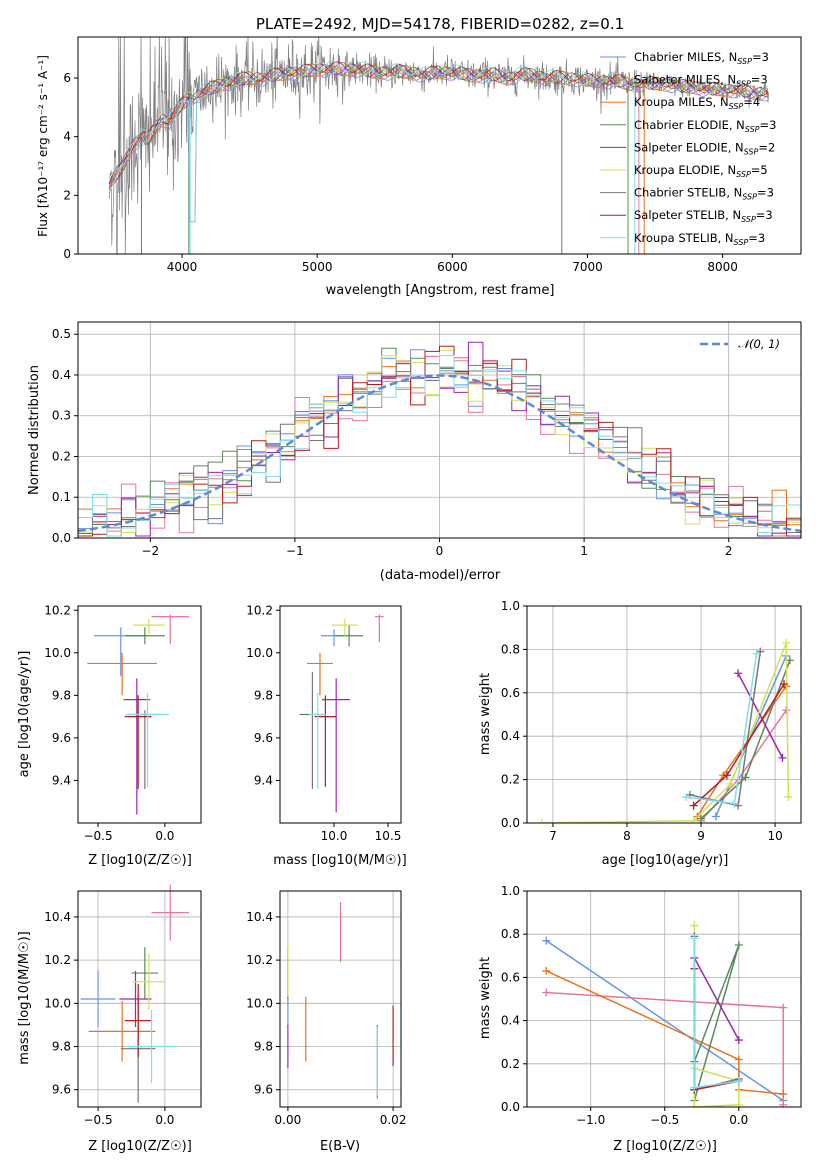 The width and height of the screenshot is (819, 1170). I want to click on p1-ylabel: age [log10(age/yr)], so click(24, 714).